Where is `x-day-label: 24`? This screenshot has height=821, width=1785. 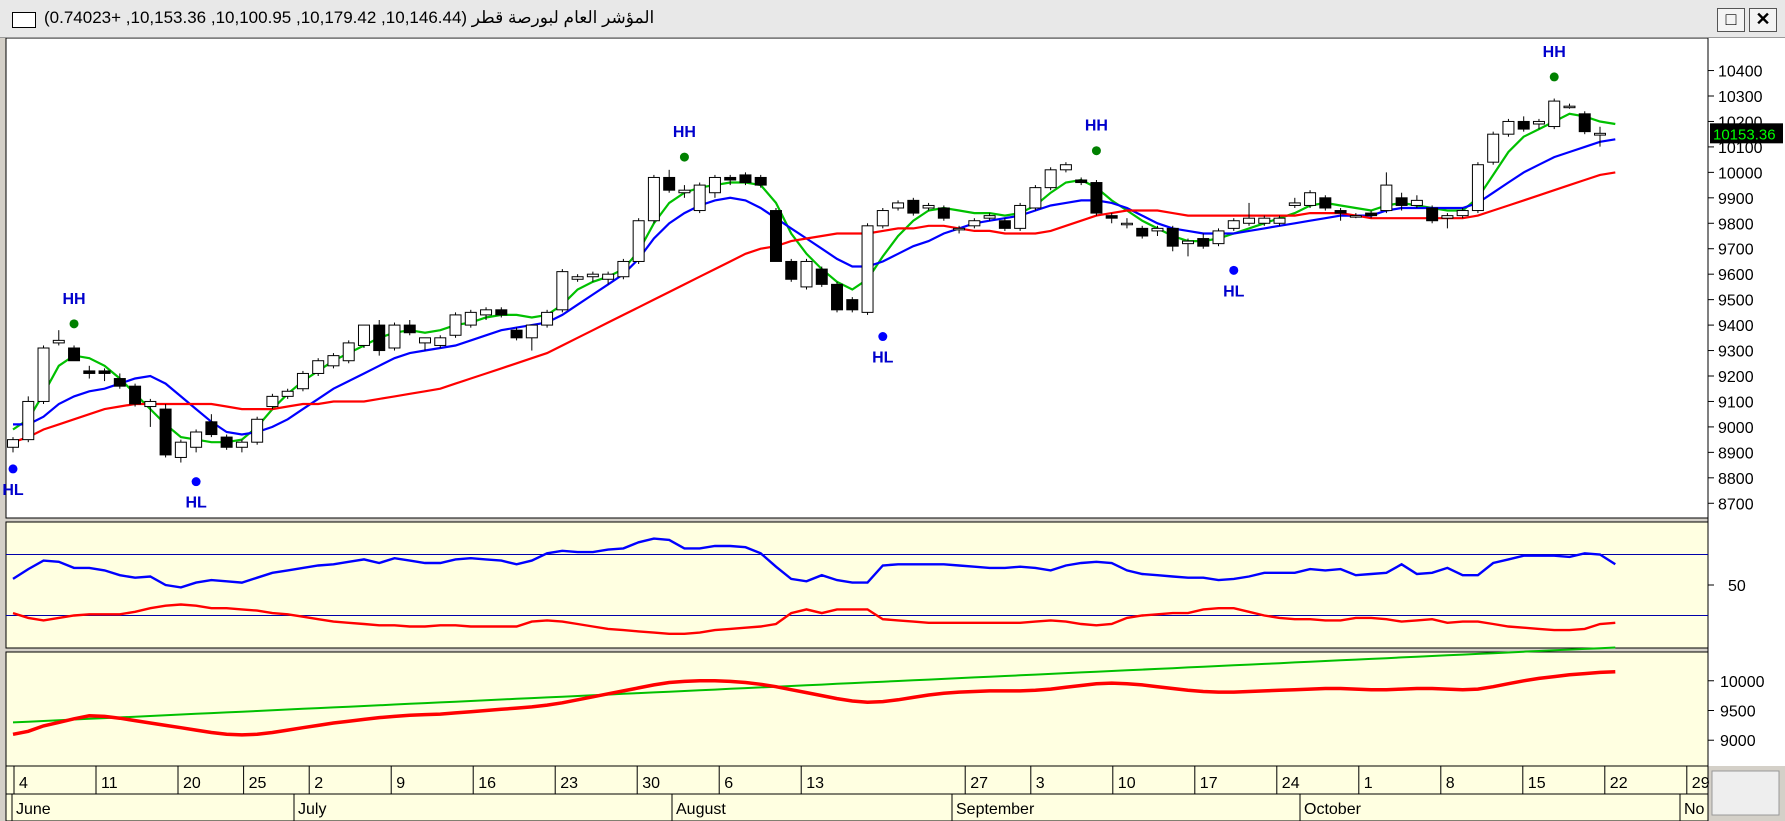
x-day-label: 24 is located at coordinates (1291, 783).